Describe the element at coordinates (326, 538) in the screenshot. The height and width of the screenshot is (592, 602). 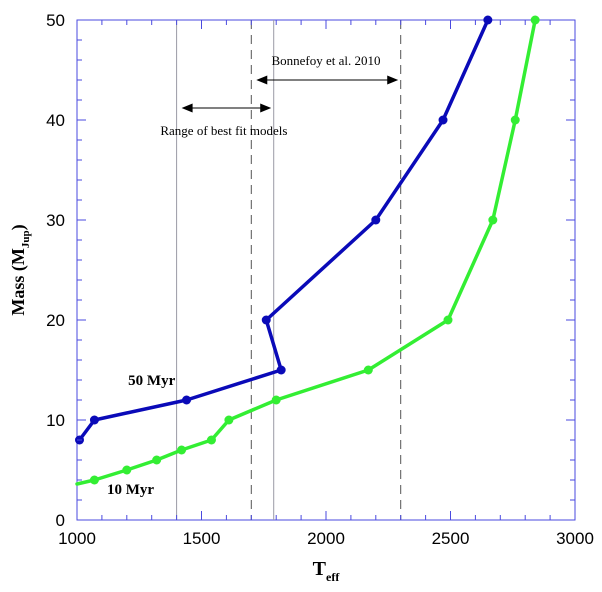
I see `x-tick-label: 2000` at that location.